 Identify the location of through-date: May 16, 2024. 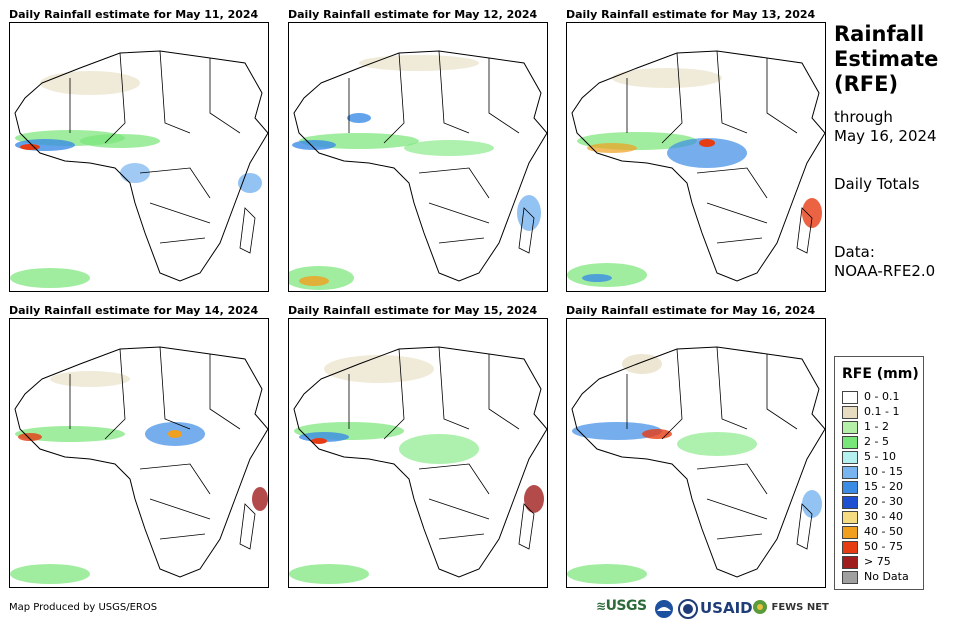
(885, 136).